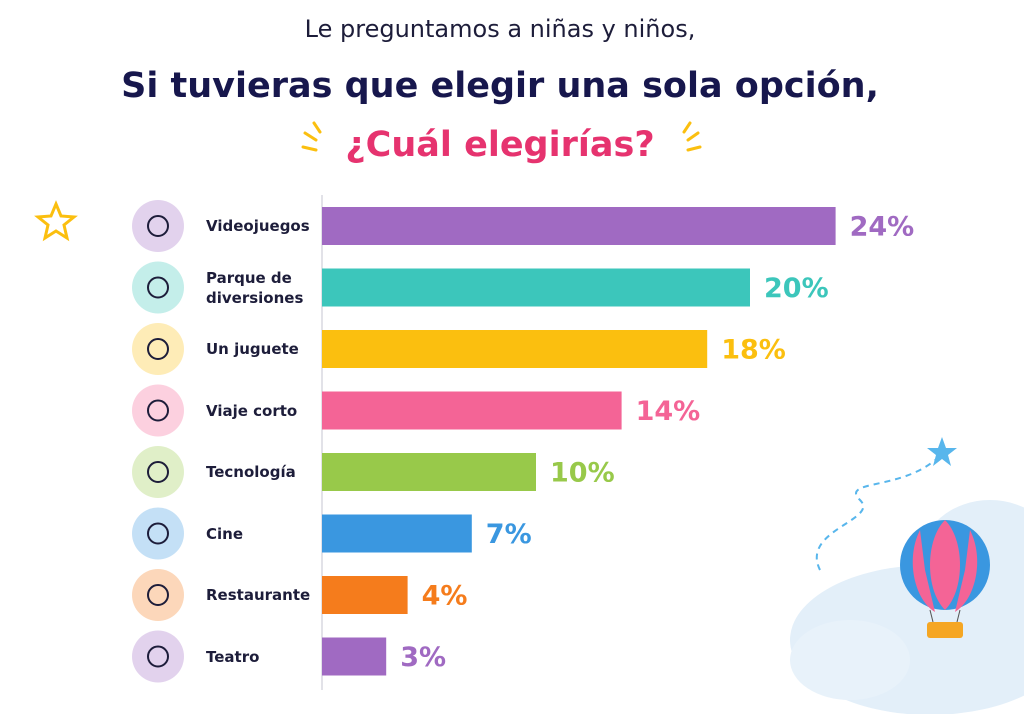 Image resolution: width=1024 pixels, height=714 pixels. Describe the element at coordinates (233, 656) in the screenshot. I see `category-label: Teatro` at that location.